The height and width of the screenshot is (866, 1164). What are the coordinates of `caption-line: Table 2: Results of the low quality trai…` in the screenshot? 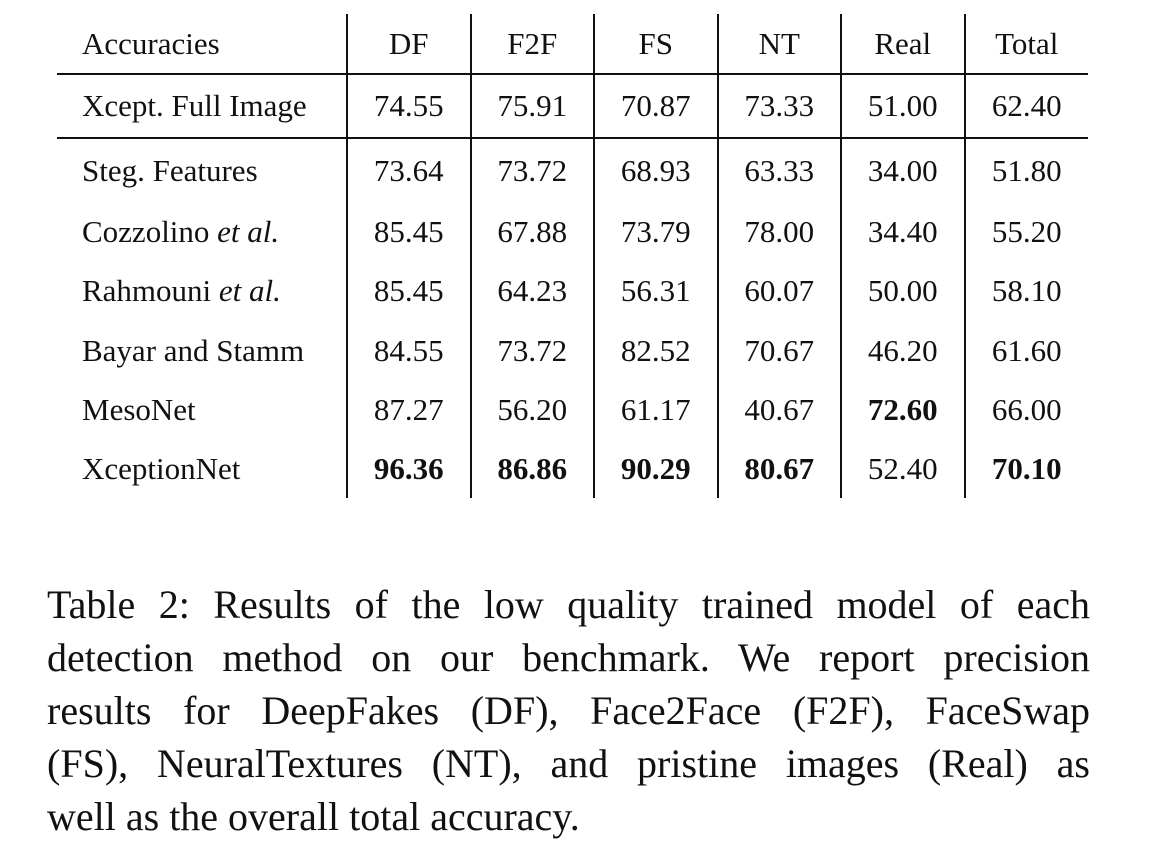 It's located at (568, 604).